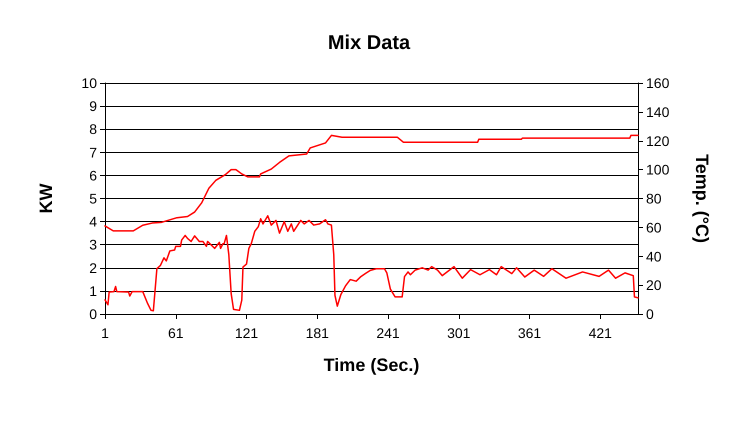 This screenshot has height=427, width=738. What do you see at coordinates (658, 140) in the screenshot?
I see `y2-tick-label: 120` at bounding box center [658, 140].